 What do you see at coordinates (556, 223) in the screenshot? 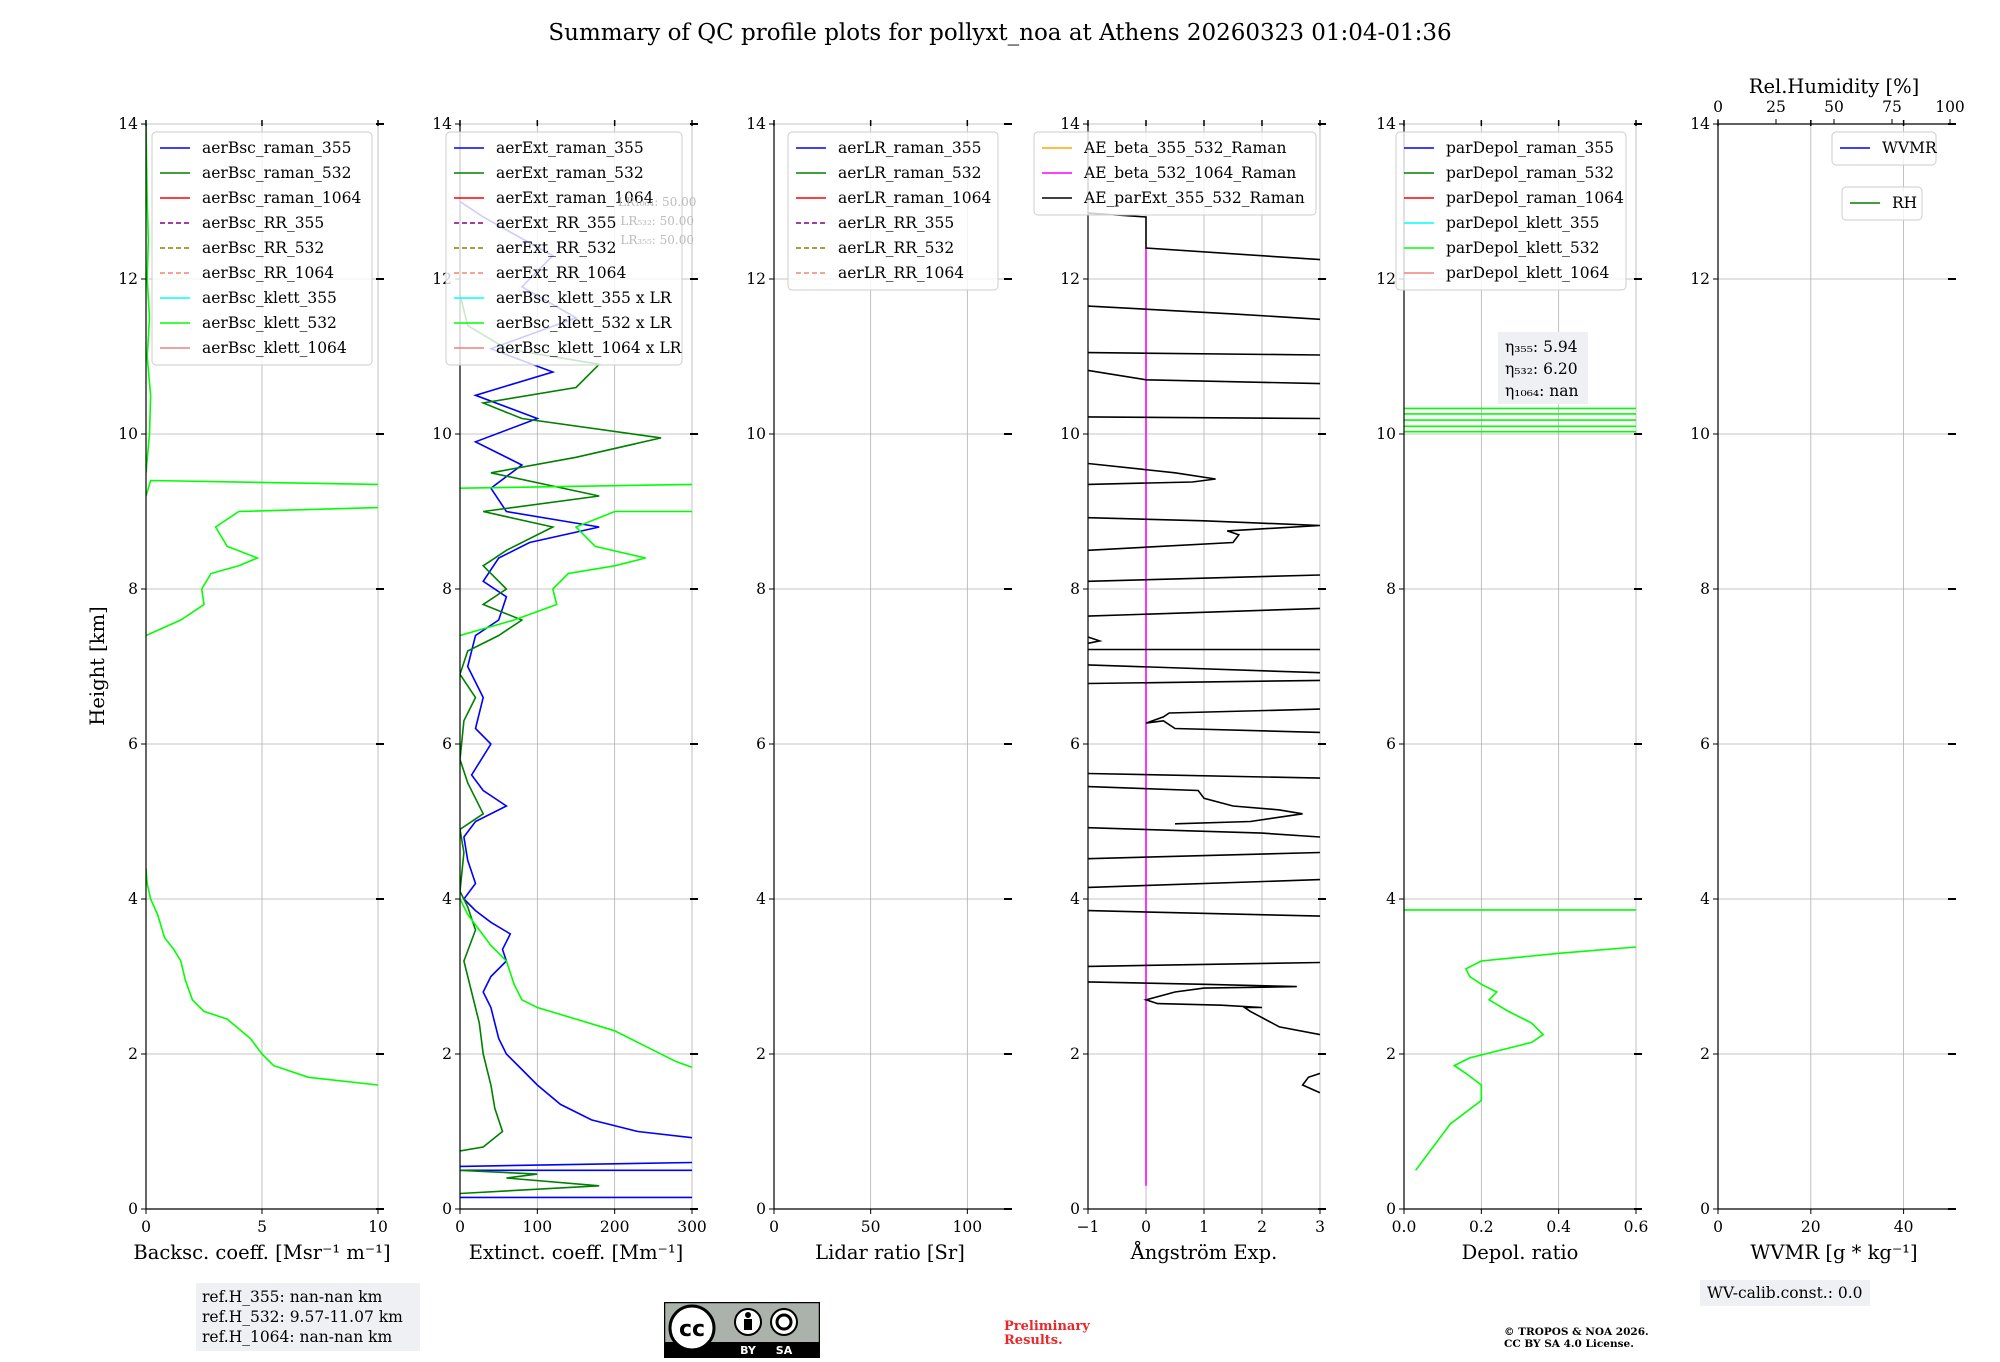
I see `legend-entry: aerExt_RR_355` at bounding box center [556, 223].